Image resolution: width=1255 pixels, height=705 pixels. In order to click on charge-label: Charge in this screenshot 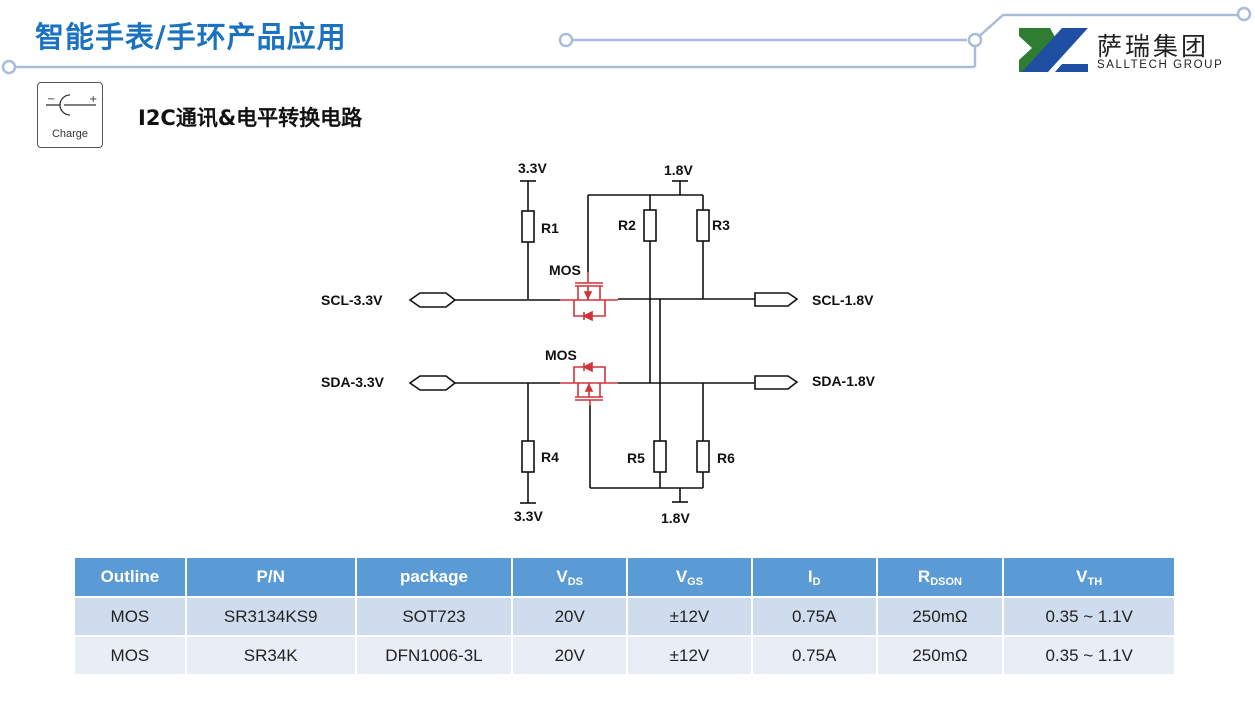, I will do `click(70, 134)`.